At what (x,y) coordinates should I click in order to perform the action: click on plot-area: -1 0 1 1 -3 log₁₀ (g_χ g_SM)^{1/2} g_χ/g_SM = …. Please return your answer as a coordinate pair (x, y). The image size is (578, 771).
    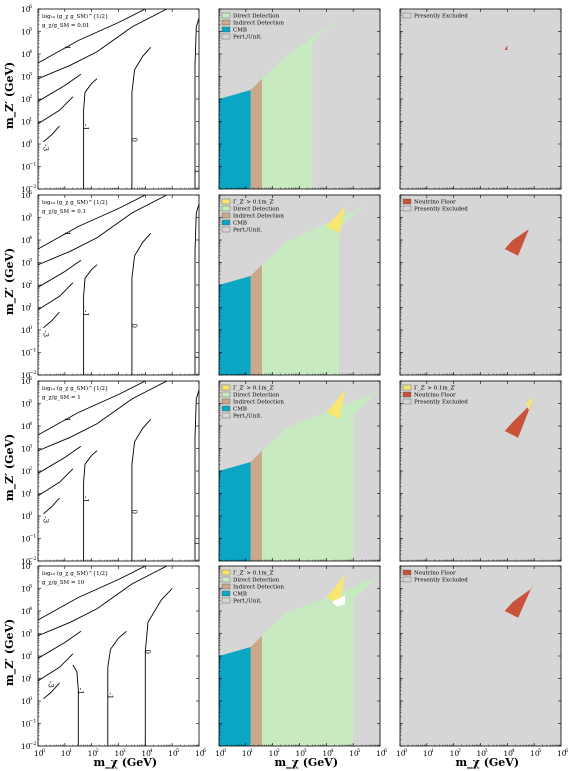
    Looking at the image, I should click on (118, 285).